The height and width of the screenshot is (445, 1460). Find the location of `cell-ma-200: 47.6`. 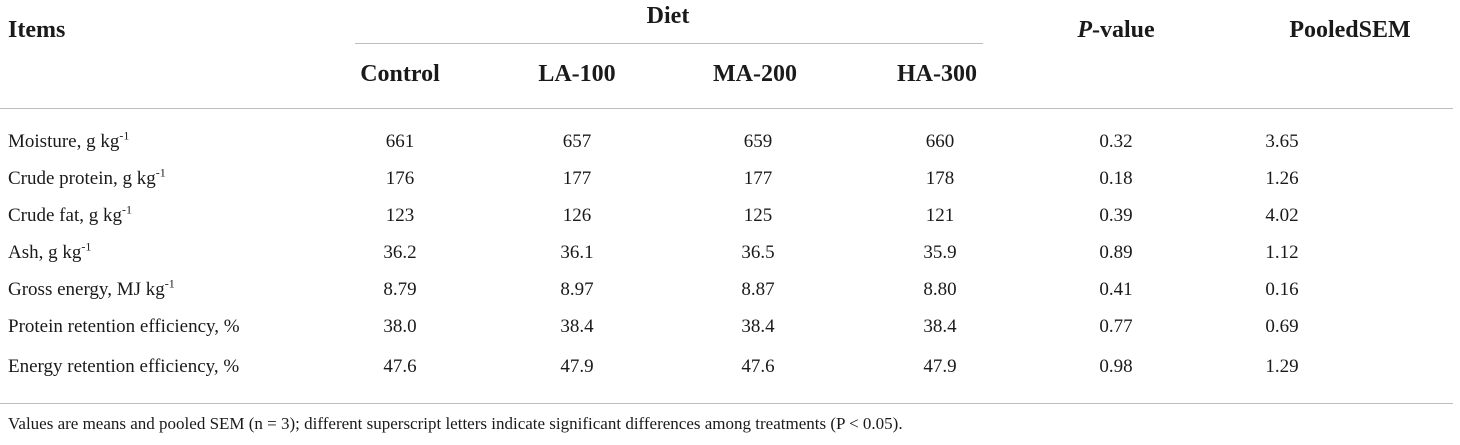

cell-ma-200: 47.6 is located at coordinates (758, 366).